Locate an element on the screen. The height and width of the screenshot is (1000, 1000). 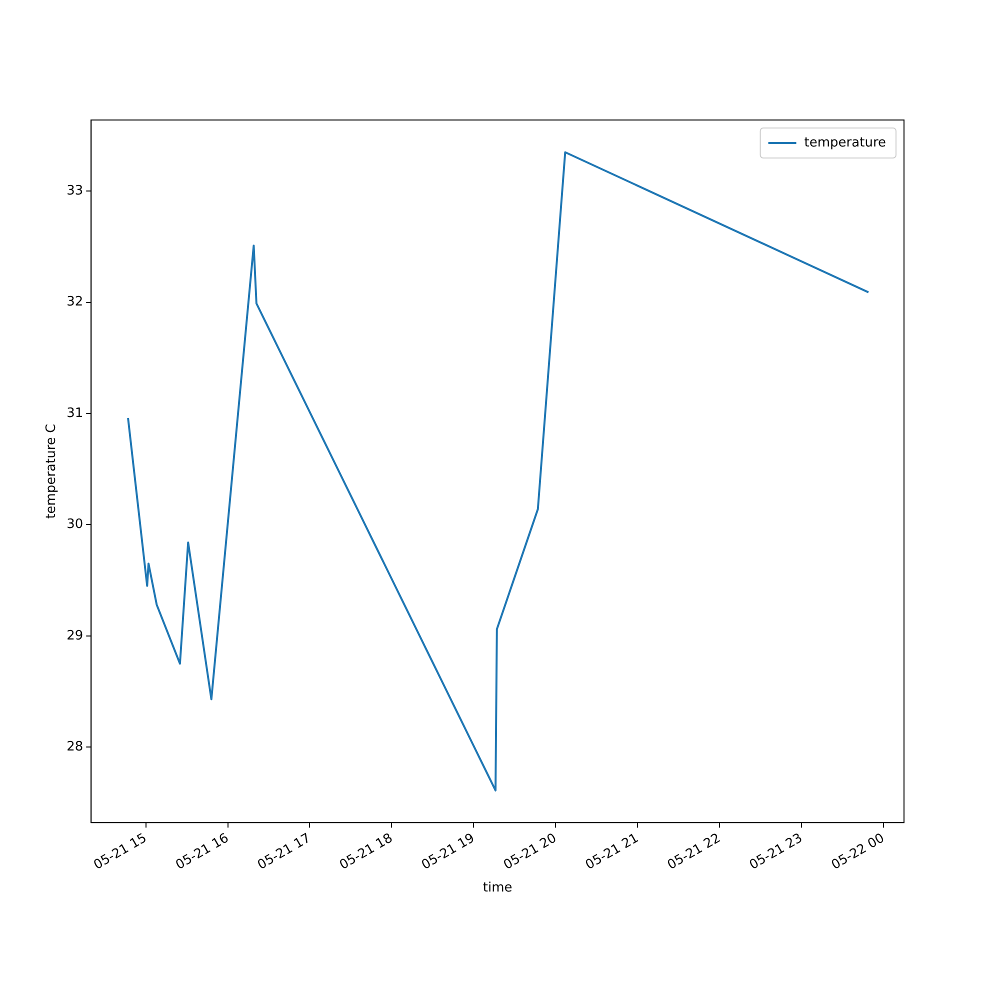
y-tick-label: 33 is located at coordinates (75, 191).